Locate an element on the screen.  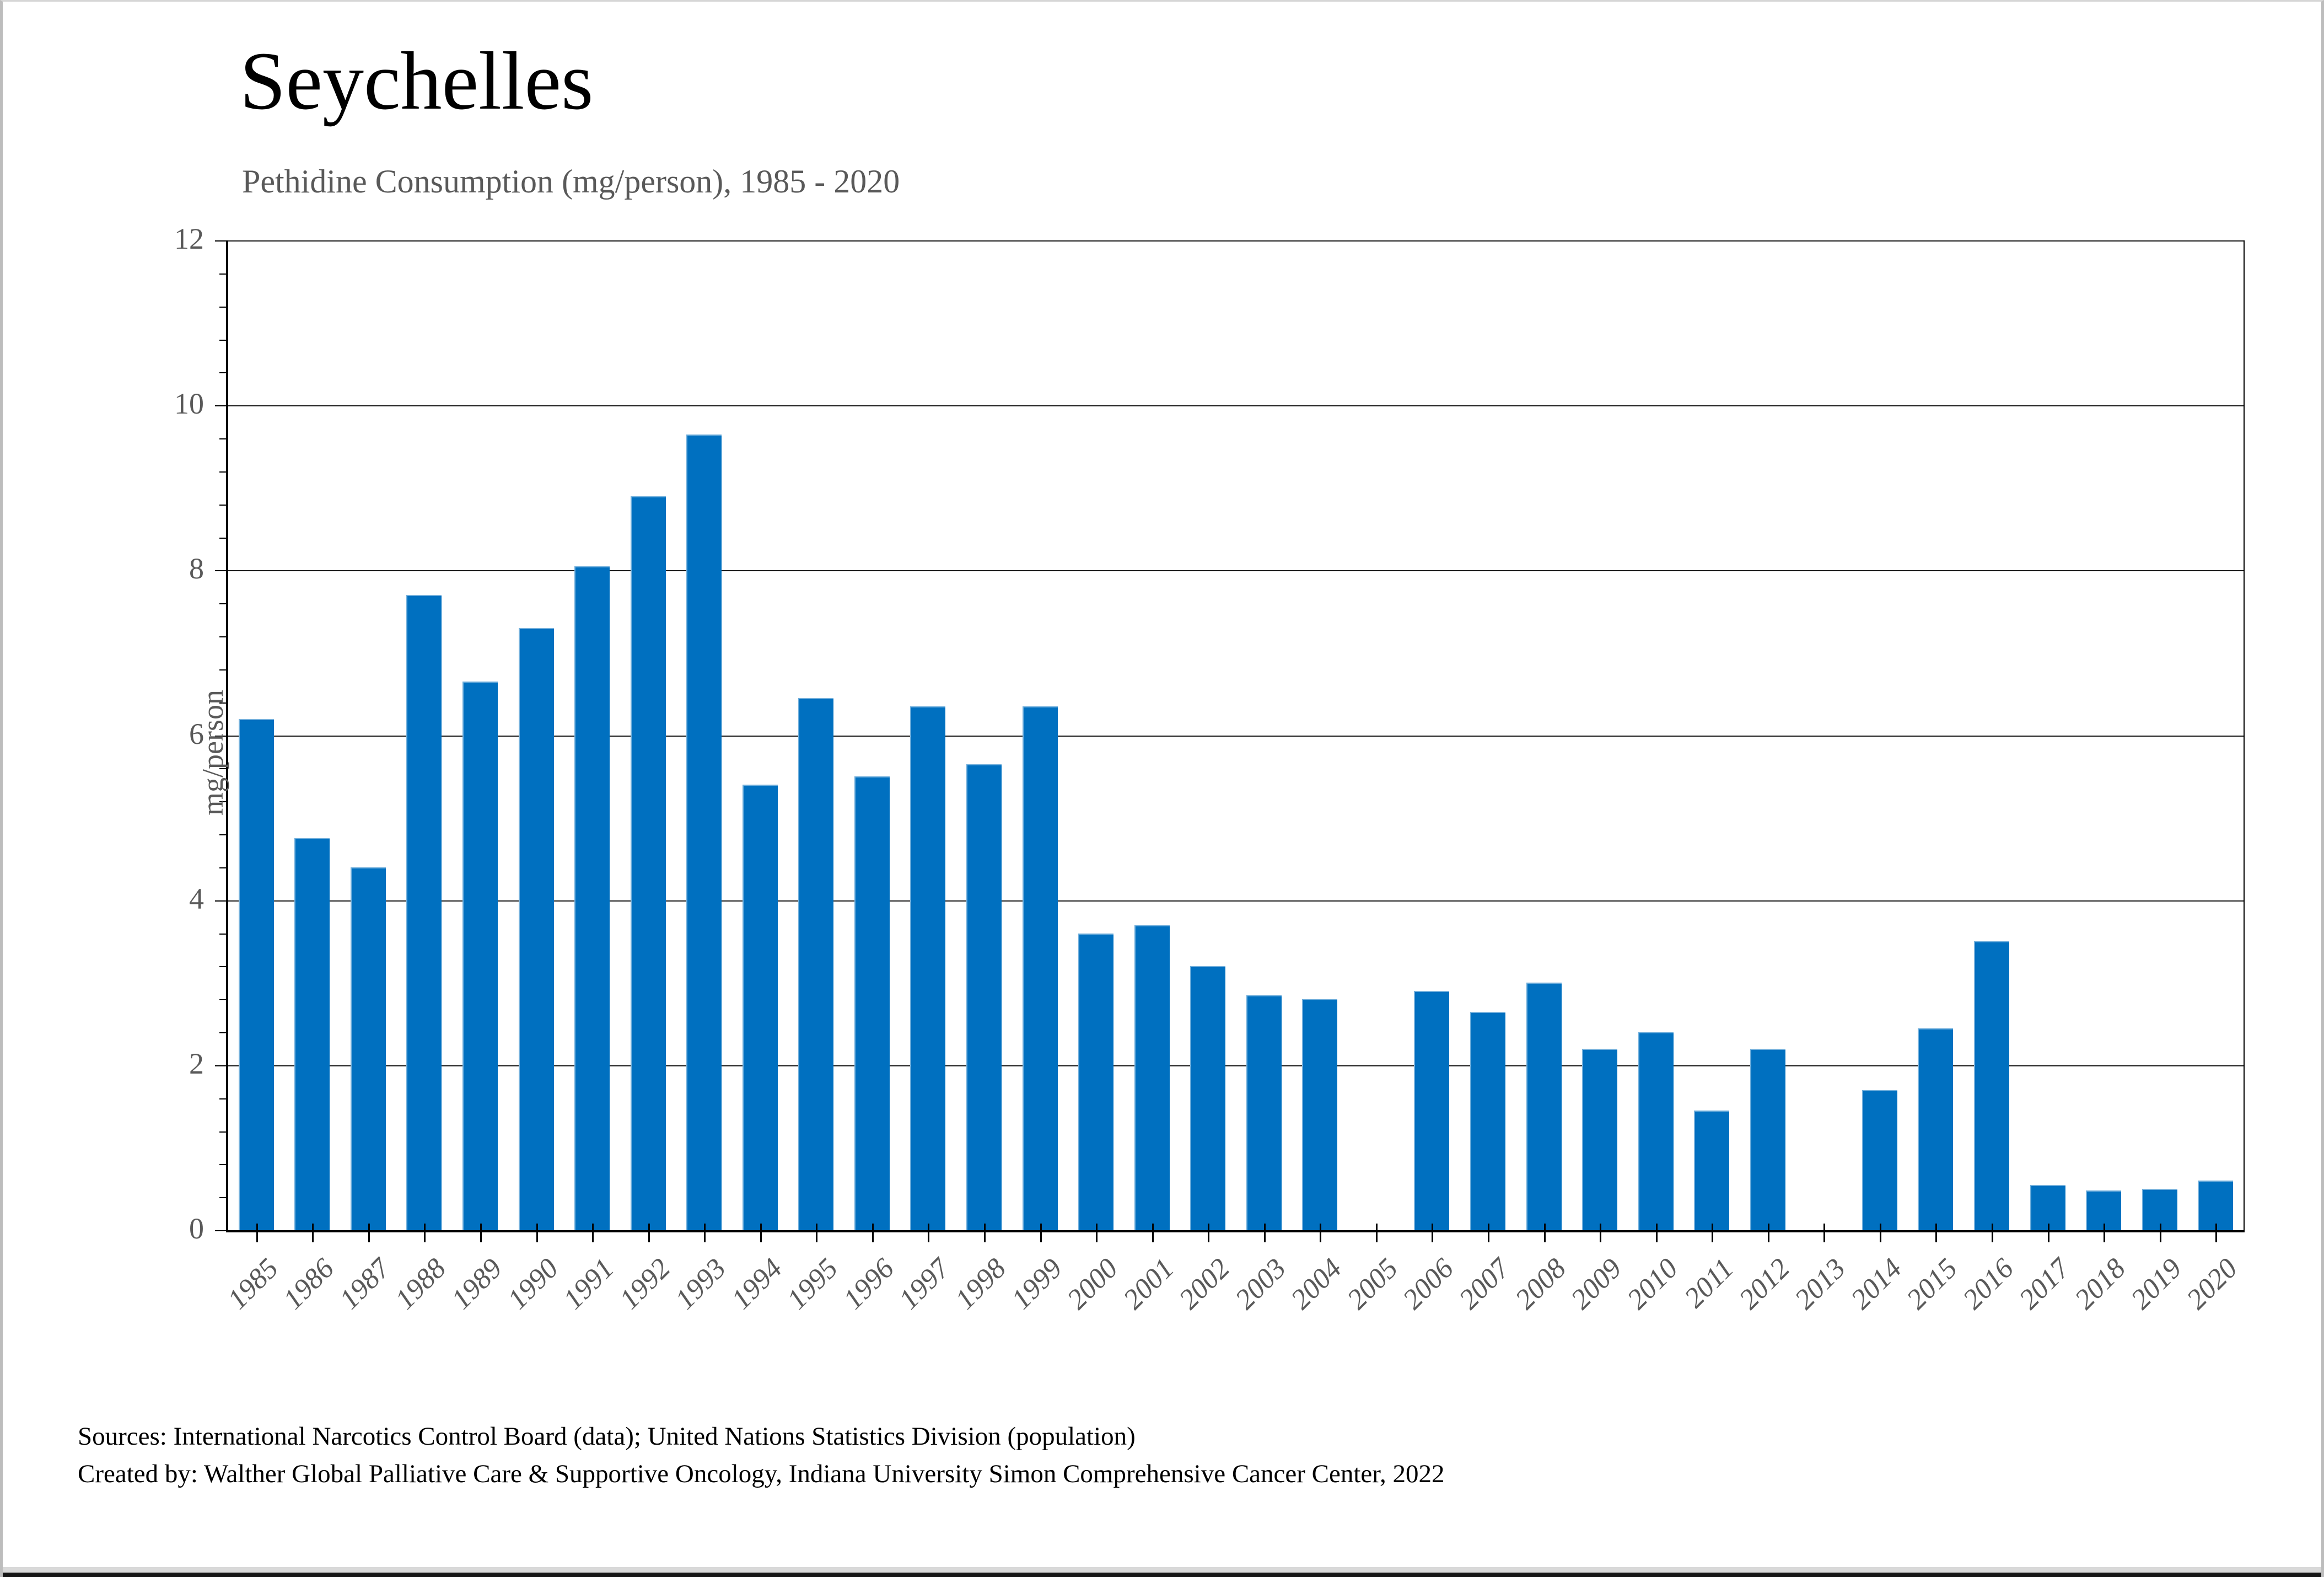
x-tick-2012 is located at coordinates (1768, 1233).